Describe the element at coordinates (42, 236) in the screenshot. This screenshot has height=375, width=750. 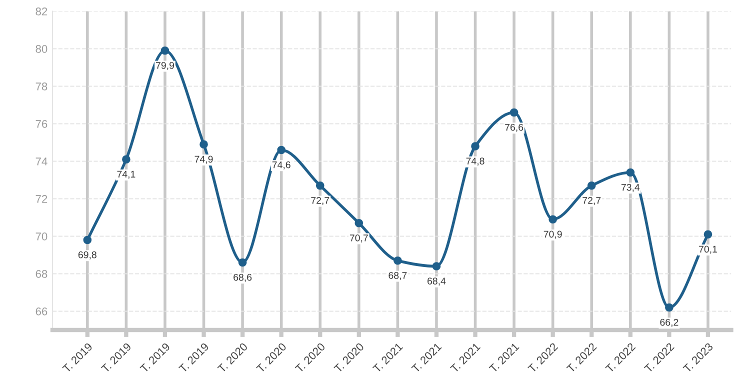
I see `y-tick-label: 70` at that location.